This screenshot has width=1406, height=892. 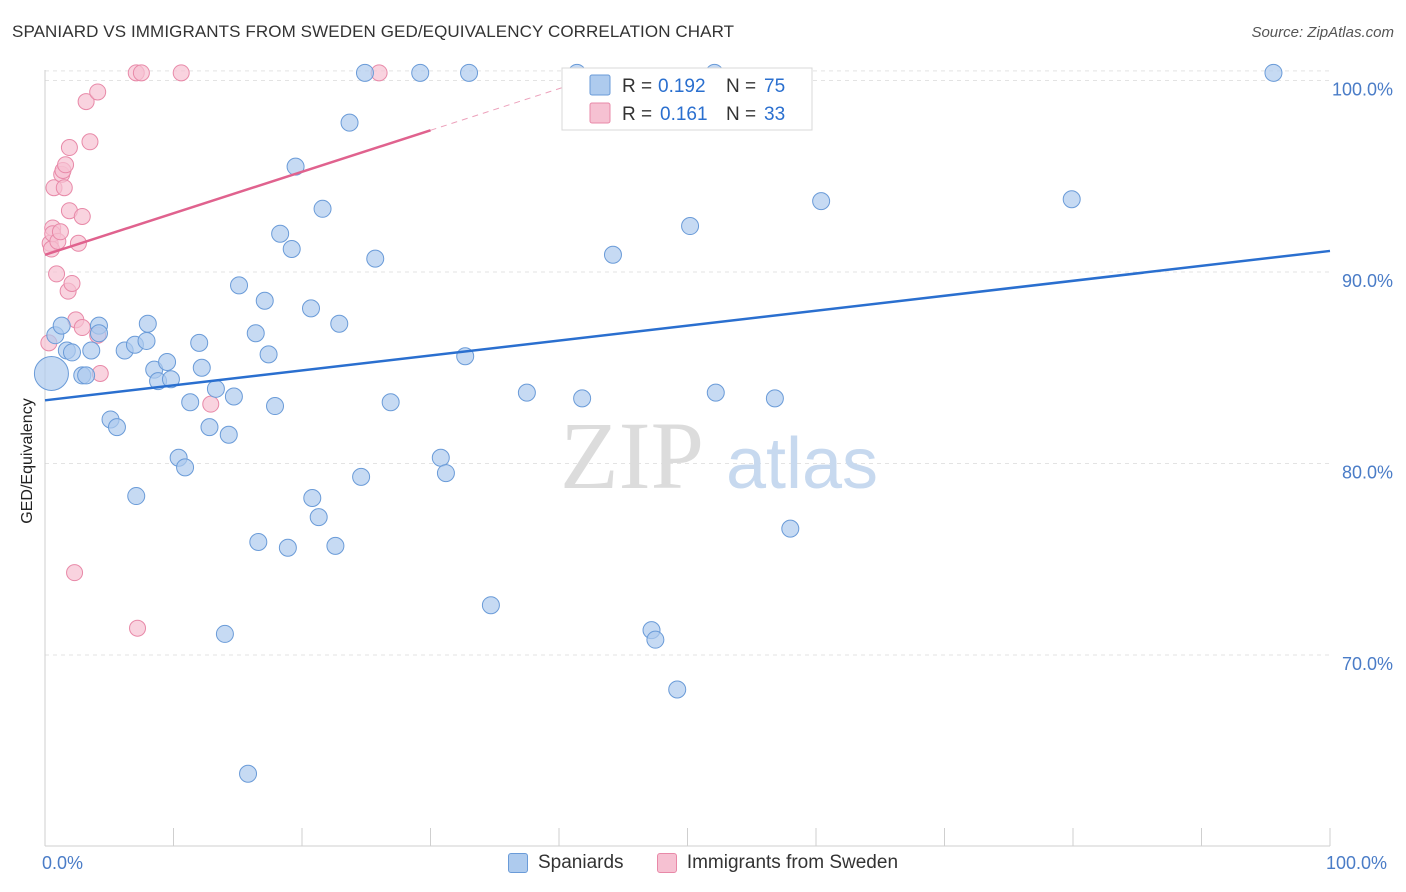 What do you see at coordinates (504, 106) in the screenshot?
I see `trend-line-sweden-extension` at bounding box center [504, 106].